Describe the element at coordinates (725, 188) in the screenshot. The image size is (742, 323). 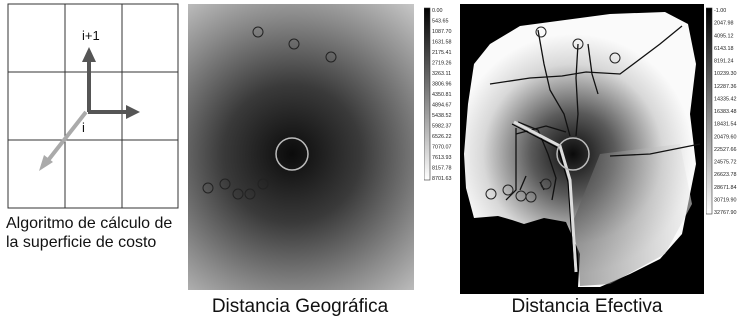
I see `effective-legend-value: 28671.84` at that location.